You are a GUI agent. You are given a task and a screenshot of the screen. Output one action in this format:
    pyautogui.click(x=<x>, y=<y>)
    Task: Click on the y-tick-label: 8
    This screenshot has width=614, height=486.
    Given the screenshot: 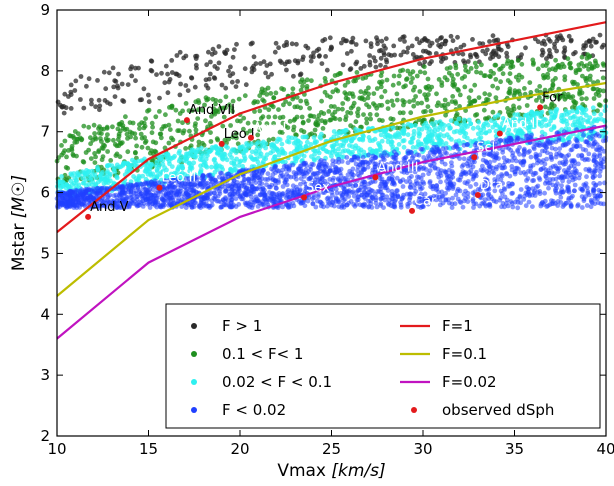 What is the action you would take?
    pyautogui.click(x=45, y=71)
    